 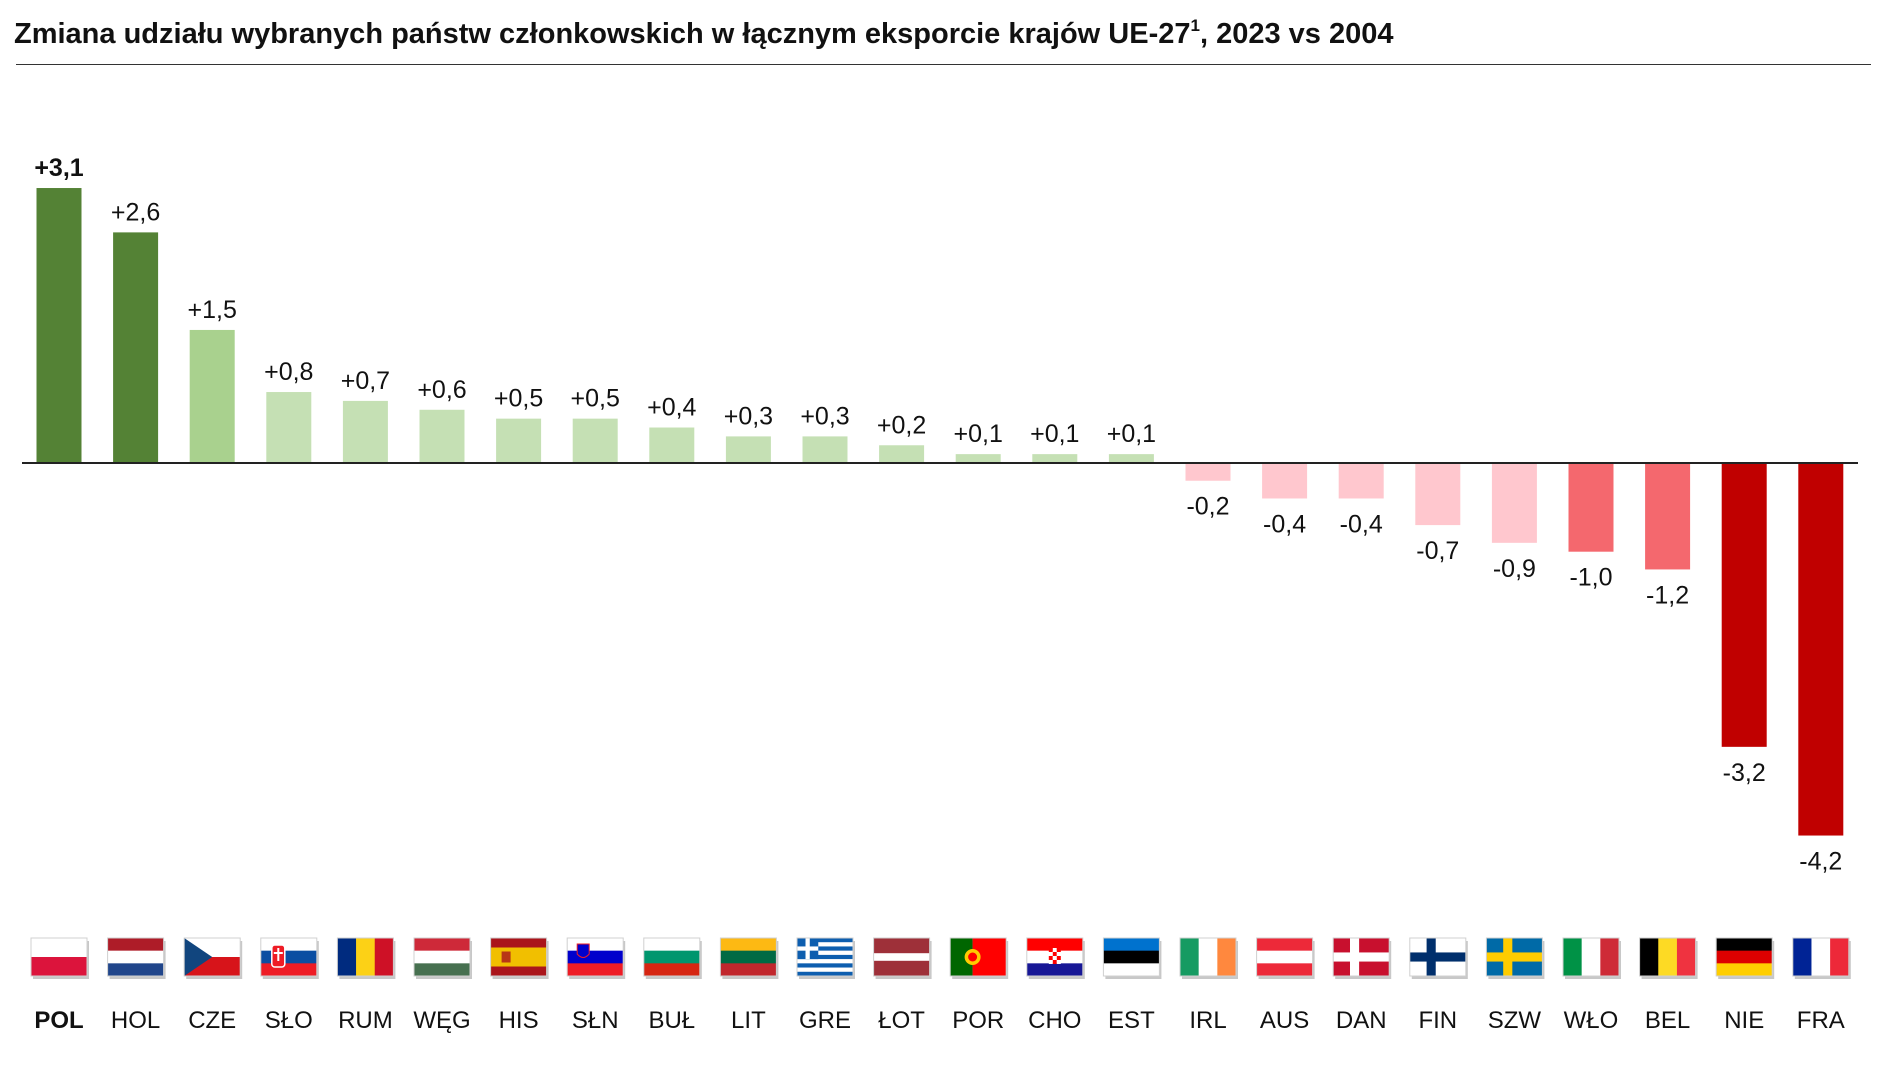 What do you see at coordinates (212, 1020) in the screenshot?
I see `category-label-CZE: CZE` at bounding box center [212, 1020].